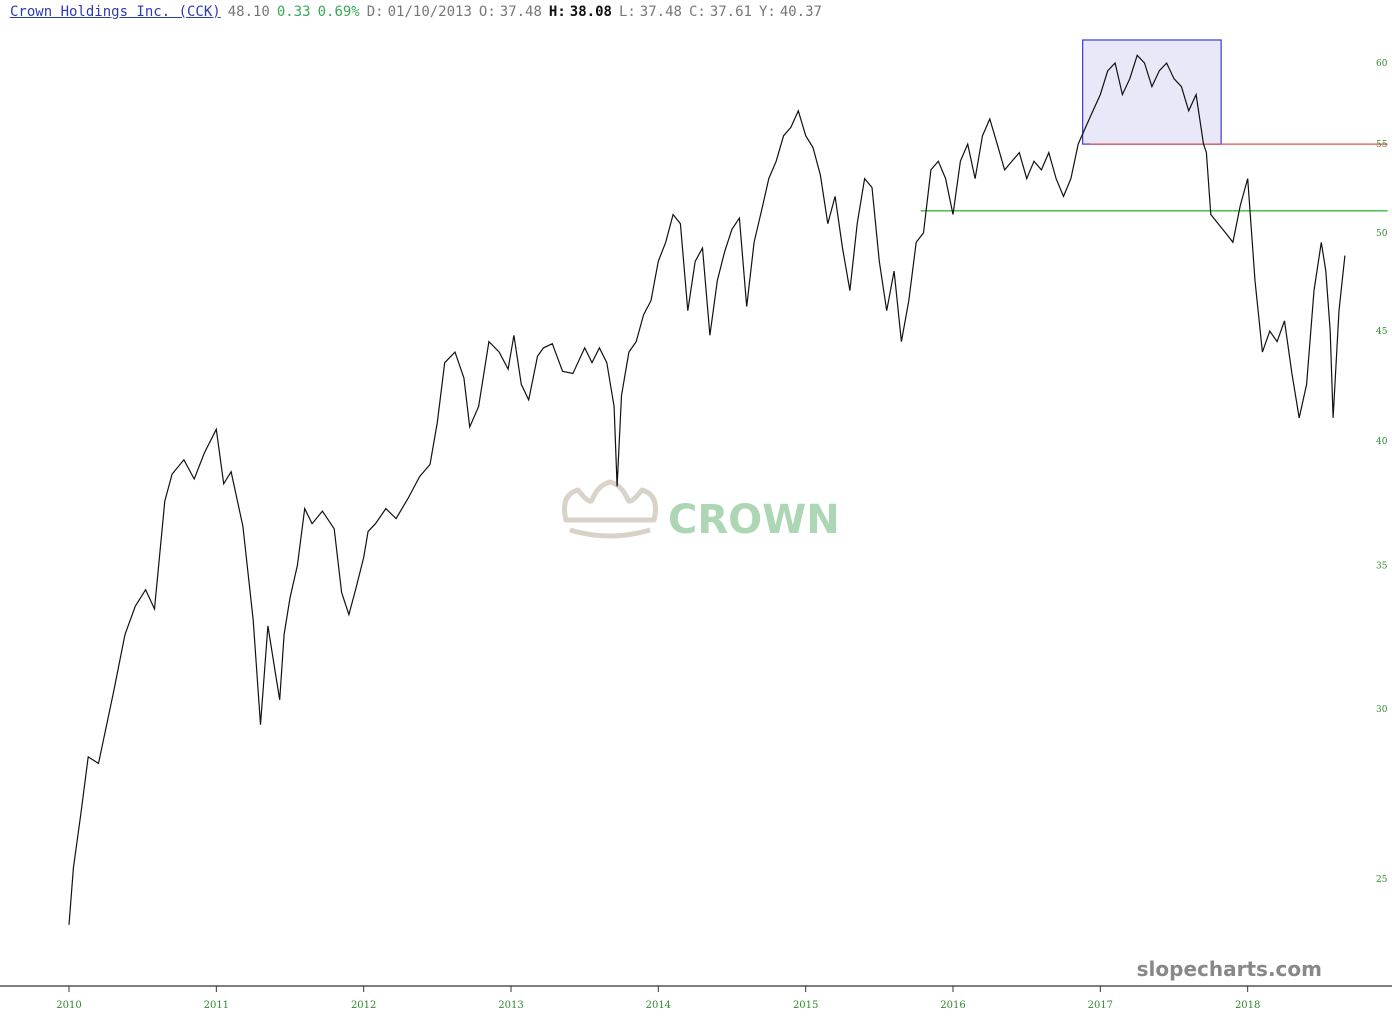 This screenshot has width=1392, height=1026. What do you see at coordinates (293, 12) in the screenshot?
I see `price-change: 0.33` at bounding box center [293, 12].